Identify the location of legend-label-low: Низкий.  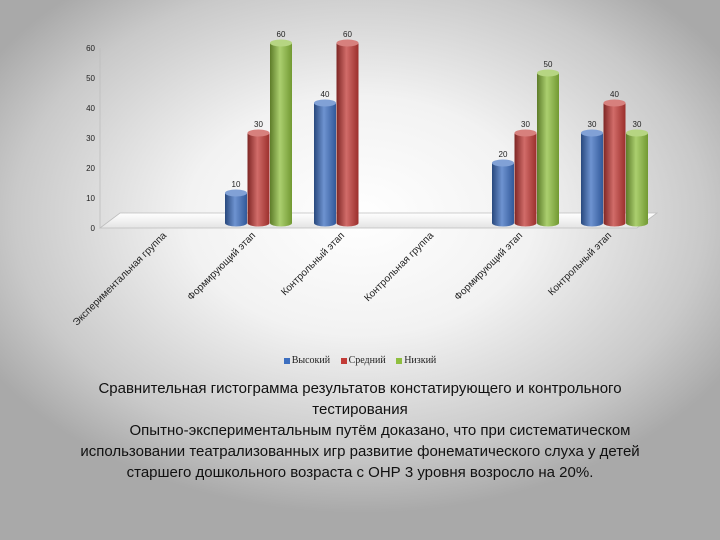
(420, 360).